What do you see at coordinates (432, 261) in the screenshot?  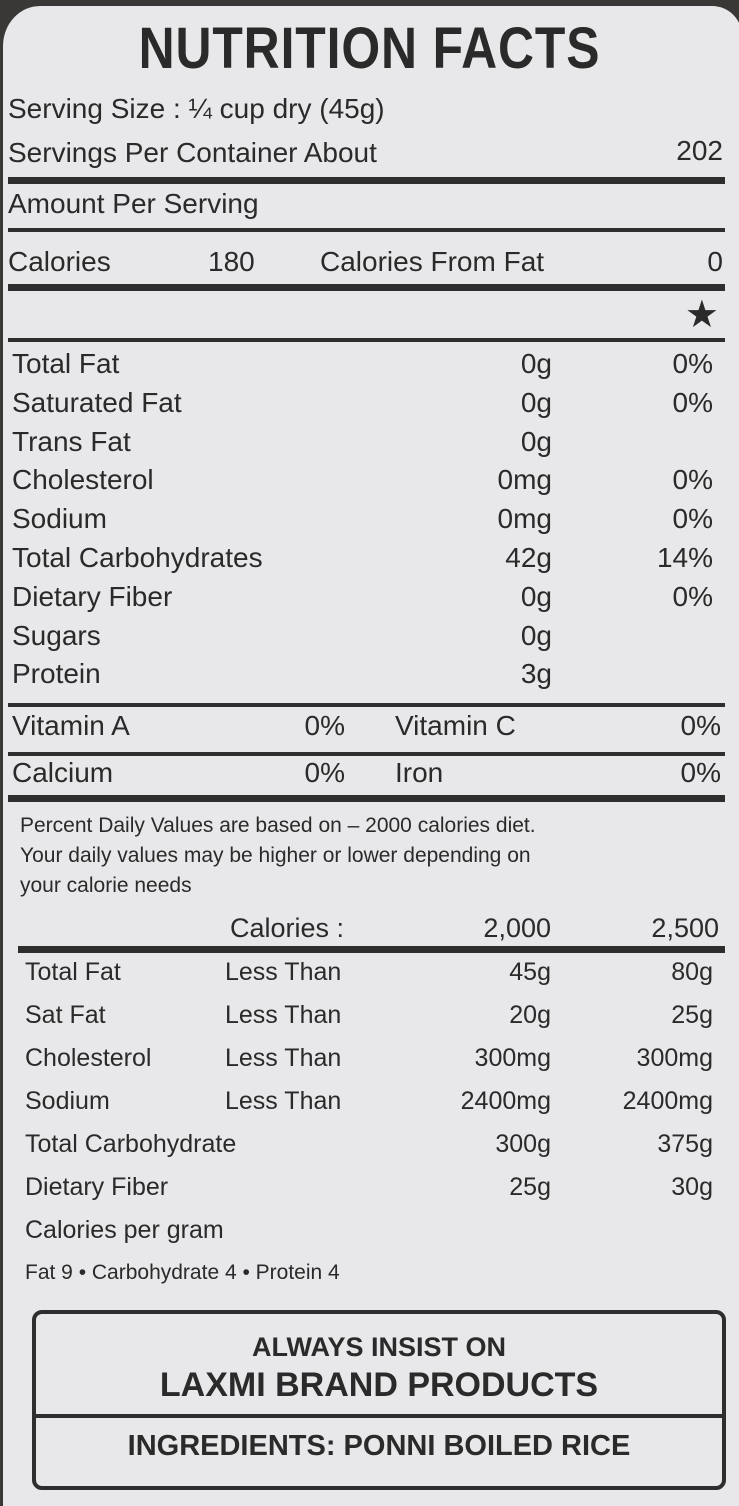 I see `calories-from-fat-label: Calories From Fat` at bounding box center [432, 261].